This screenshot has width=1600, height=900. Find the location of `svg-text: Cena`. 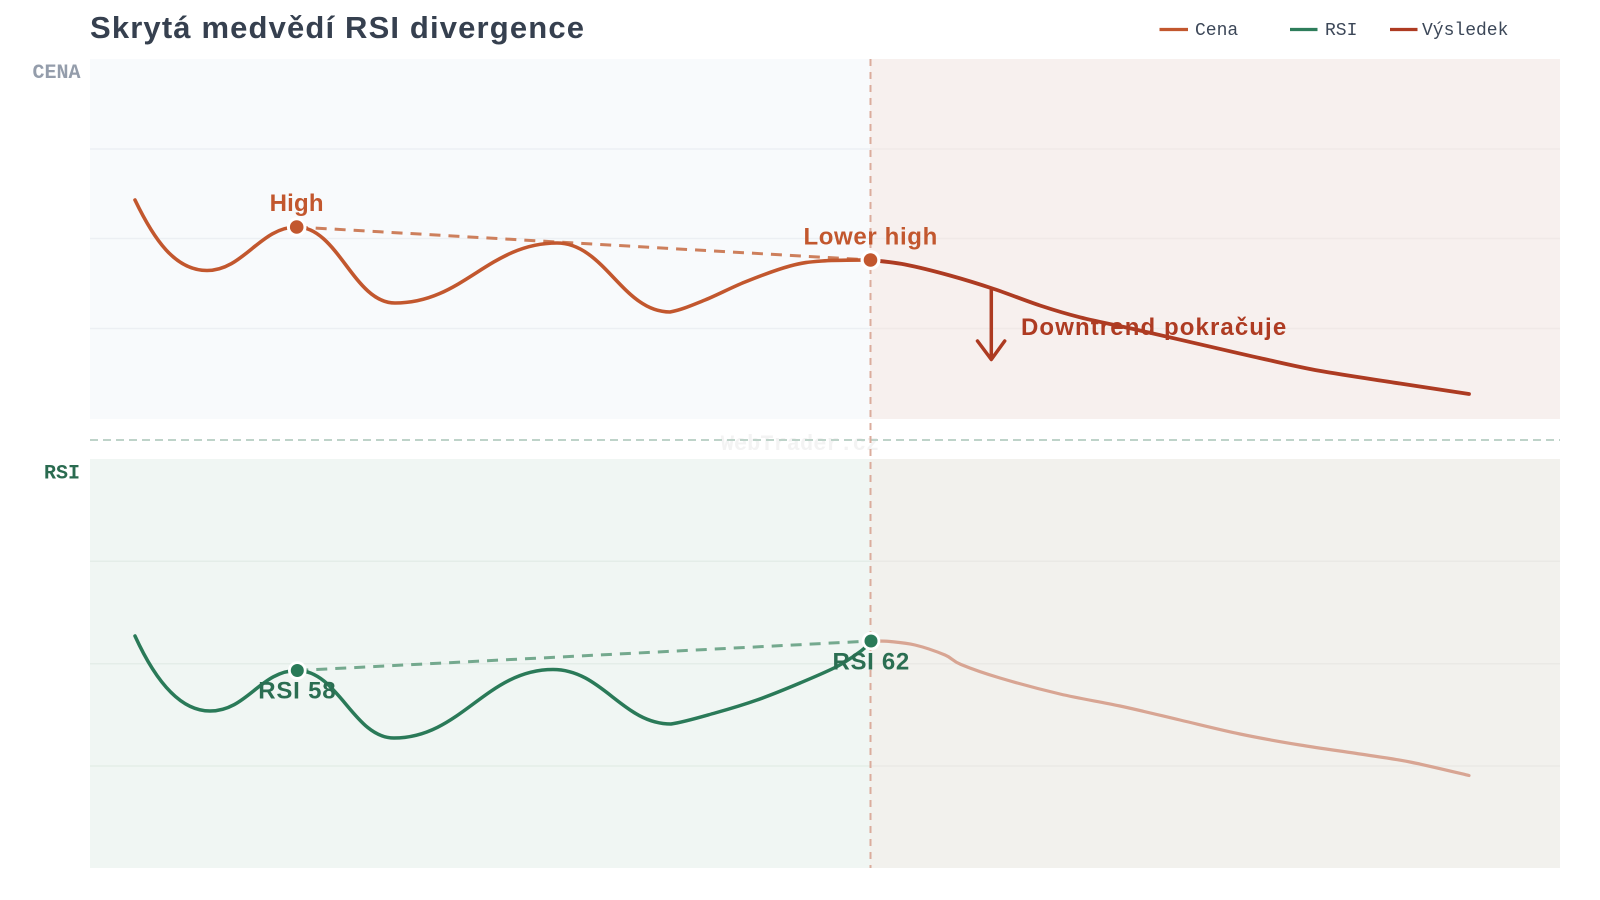

svg-text: Cena is located at coordinates (1216, 31).